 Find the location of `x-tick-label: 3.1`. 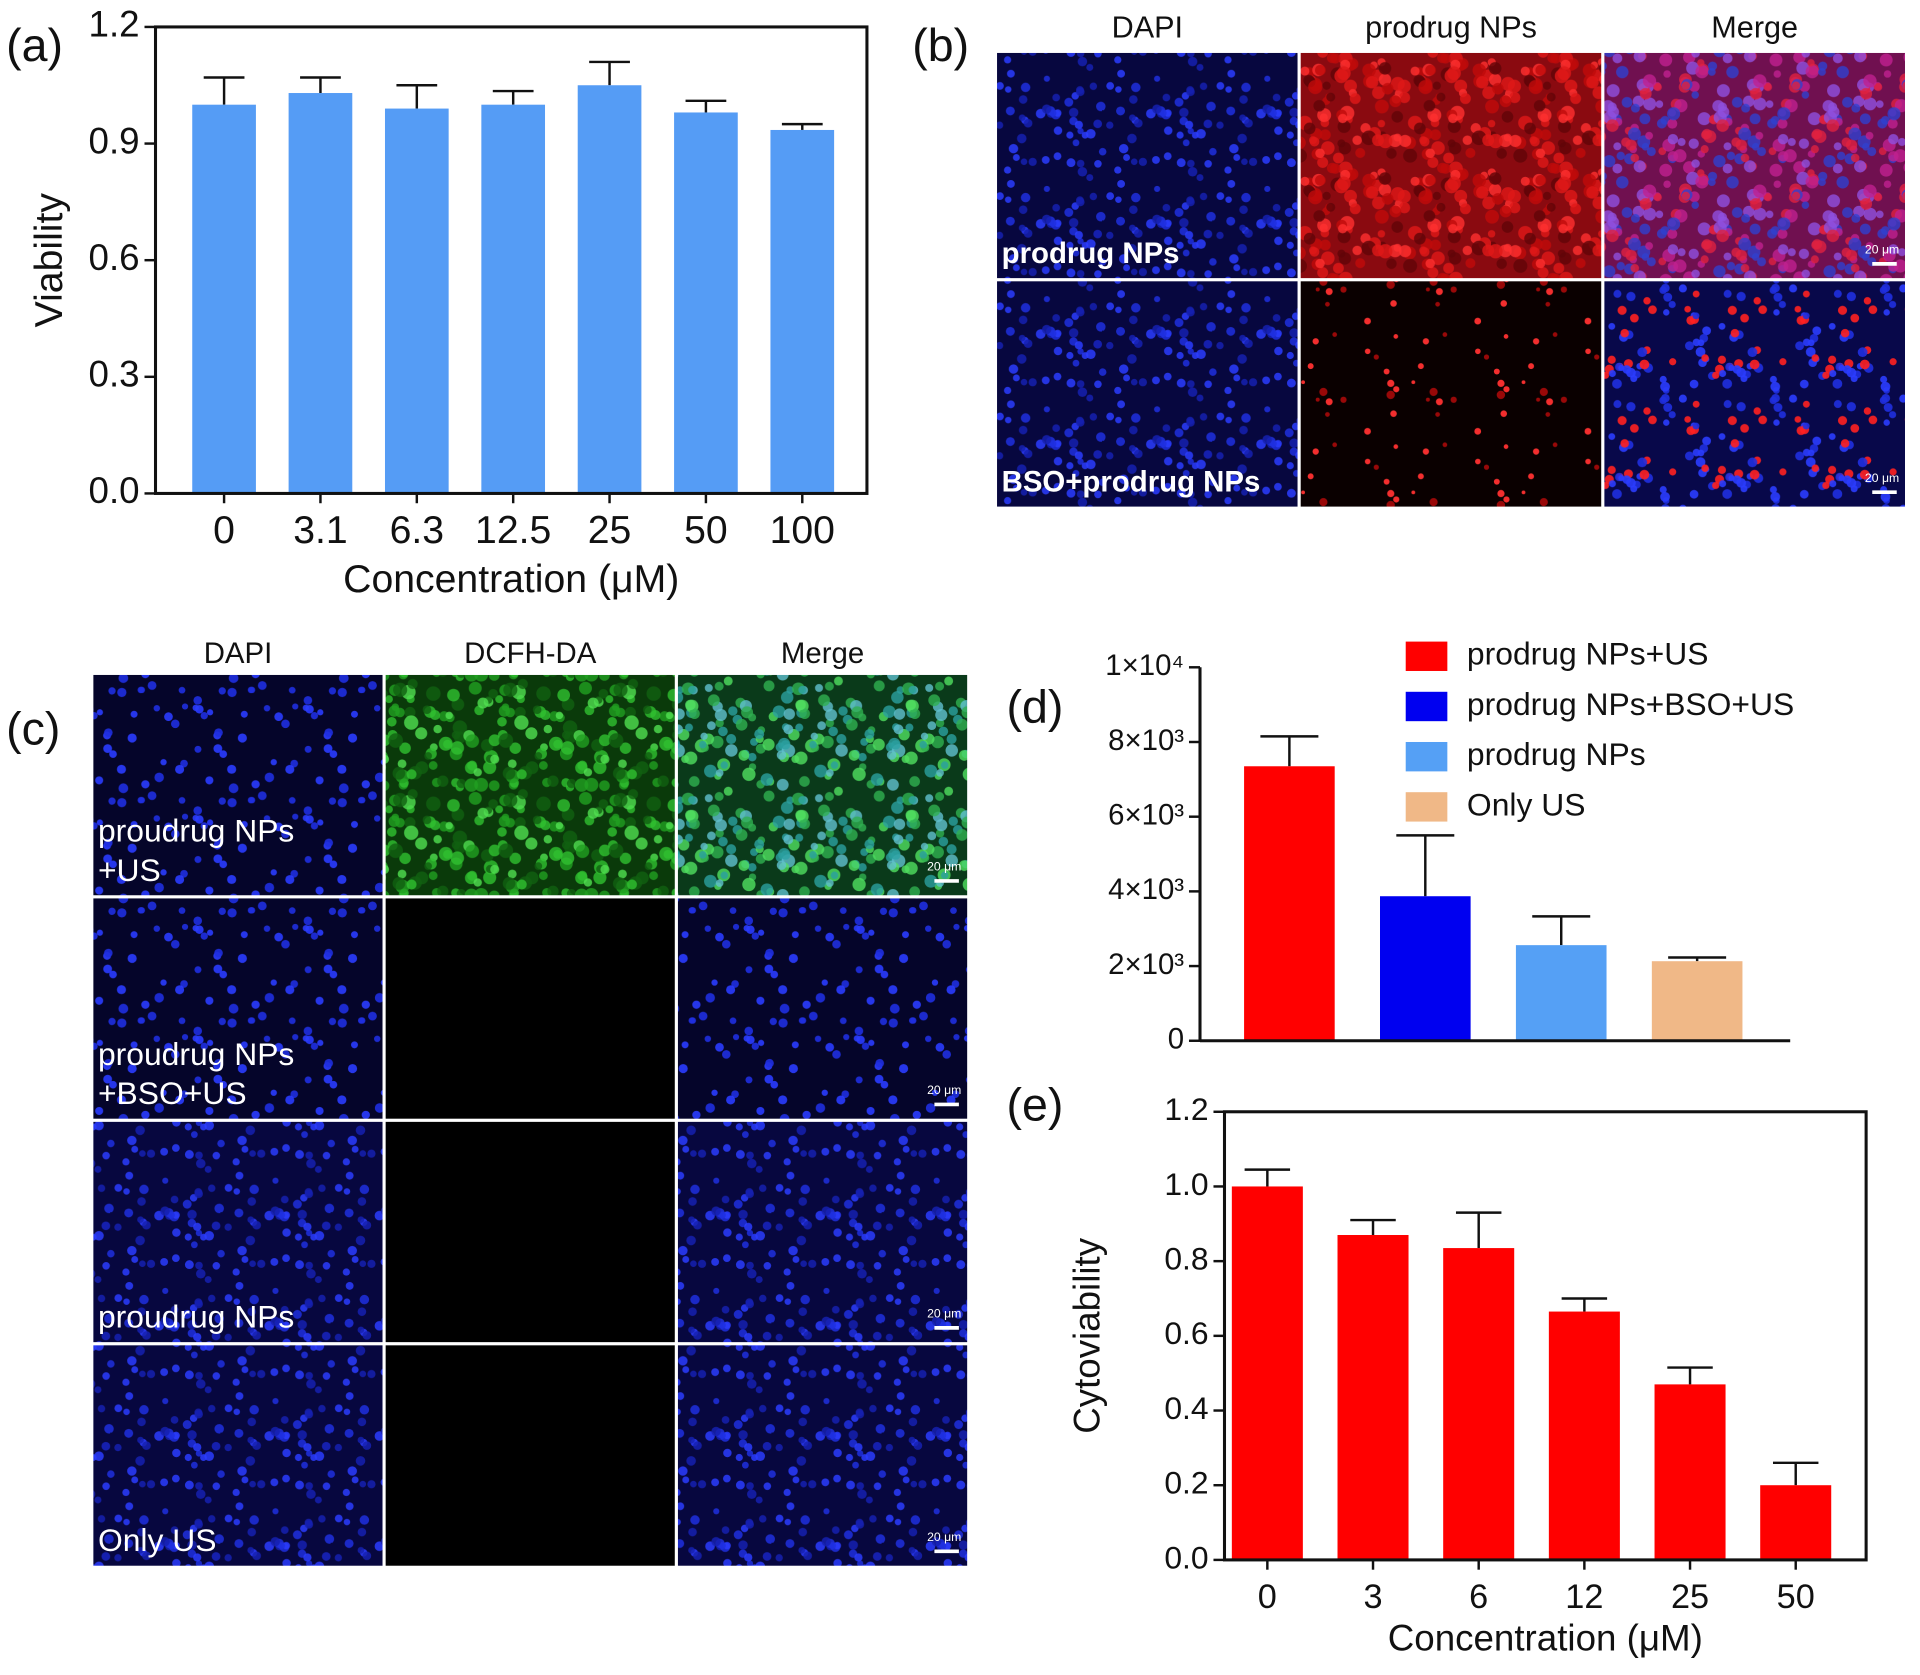

x-tick-label: 3.1 is located at coordinates (320, 530).